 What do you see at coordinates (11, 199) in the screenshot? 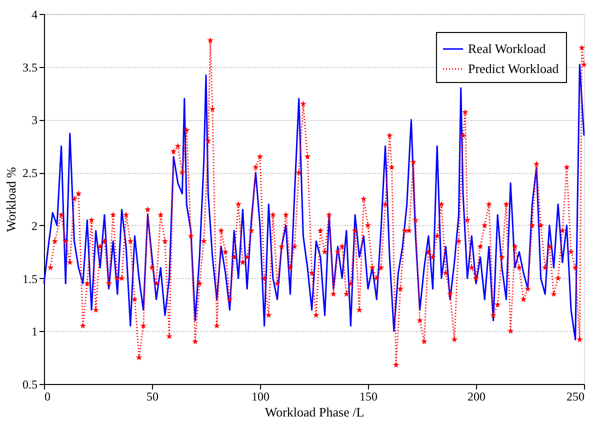
I see `y-axis-title: Workload %` at bounding box center [11, 199].